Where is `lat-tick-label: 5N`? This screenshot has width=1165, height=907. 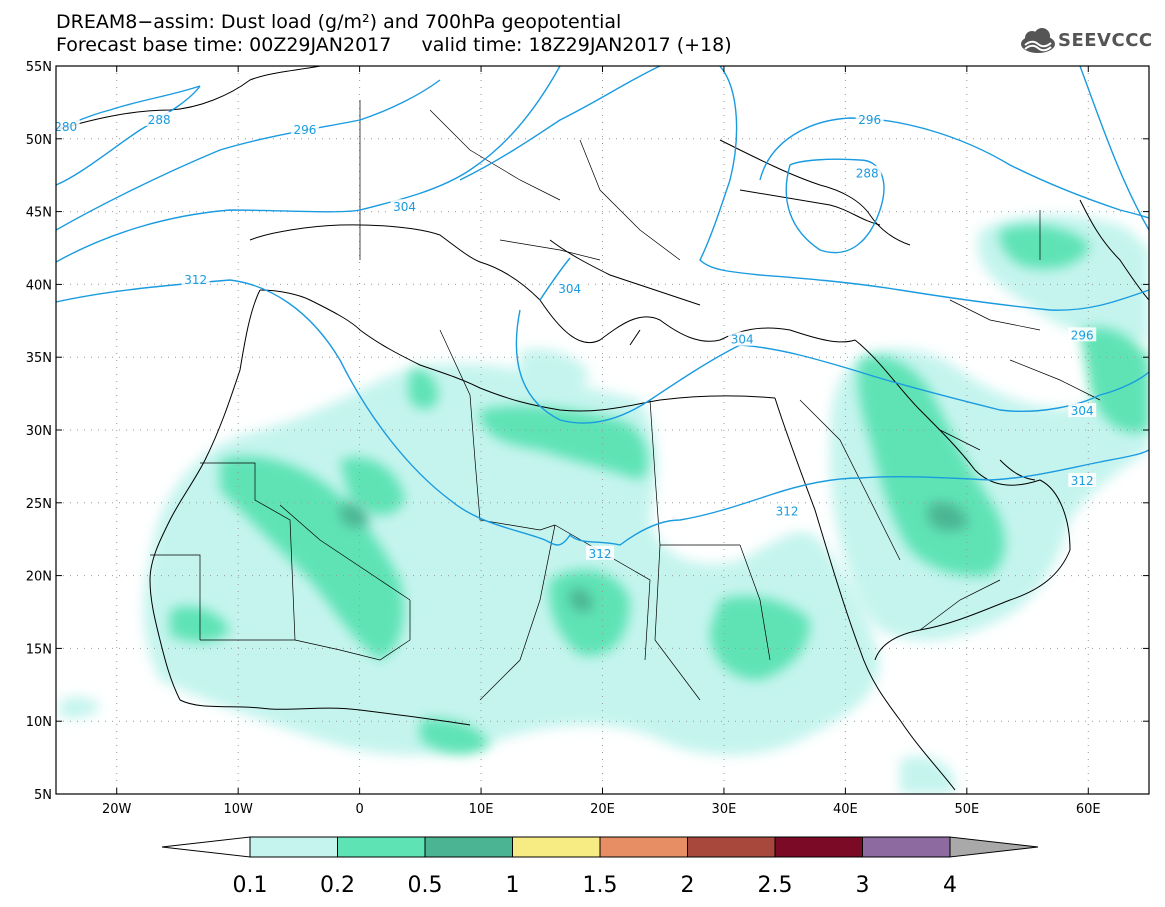
lat-tick-label: 5N is located at coordinates (43, 795).